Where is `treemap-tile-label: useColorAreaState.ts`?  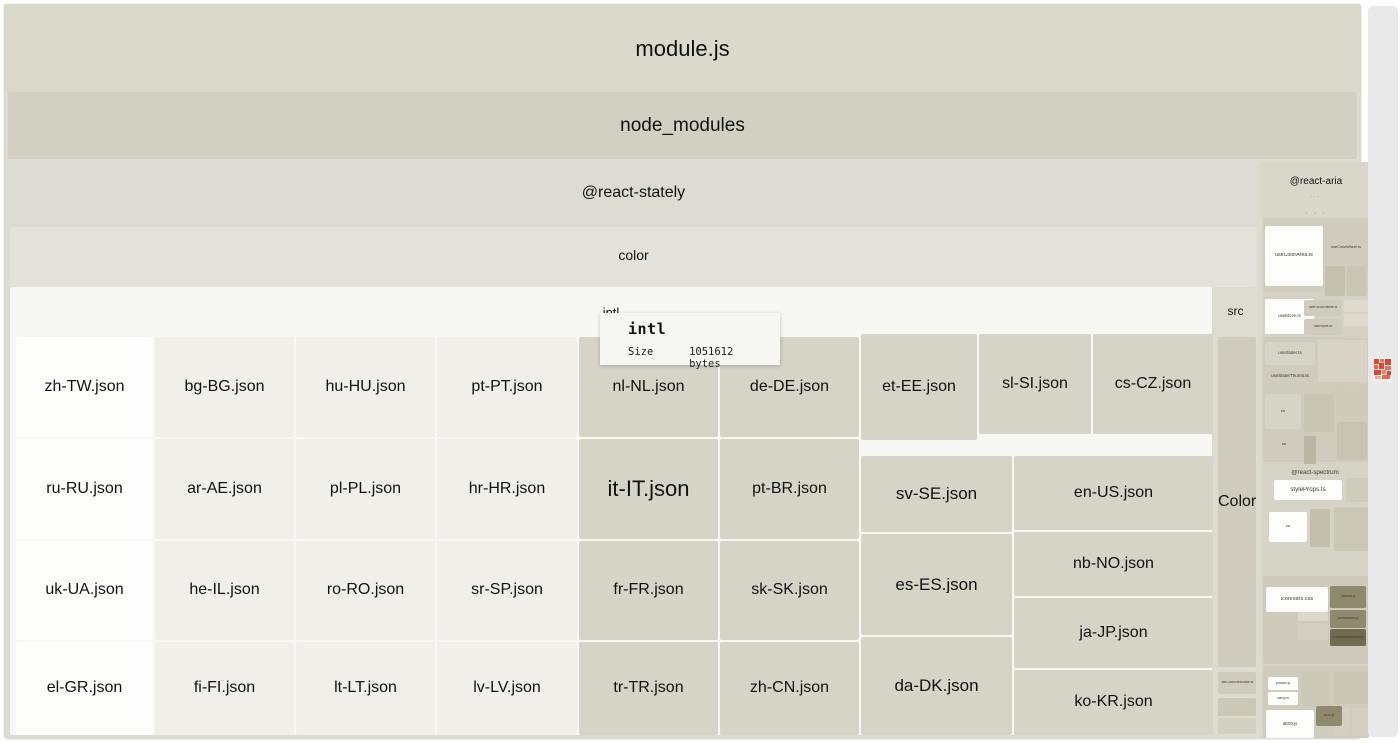 treemap-tile-label: useColorAreaState.ts is located at coordinates (1237, 683).